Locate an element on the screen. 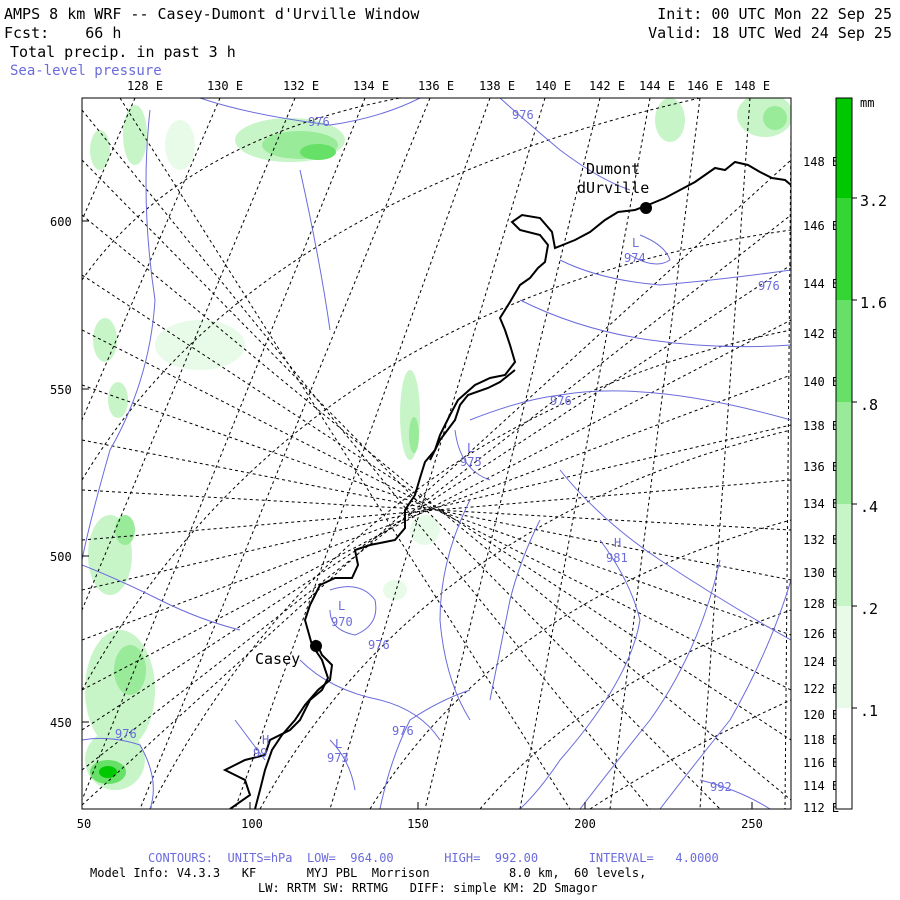 The height and width of the screenshot is (900, 900). right-lon-label: 146 E is located at coordinates (821, 226).